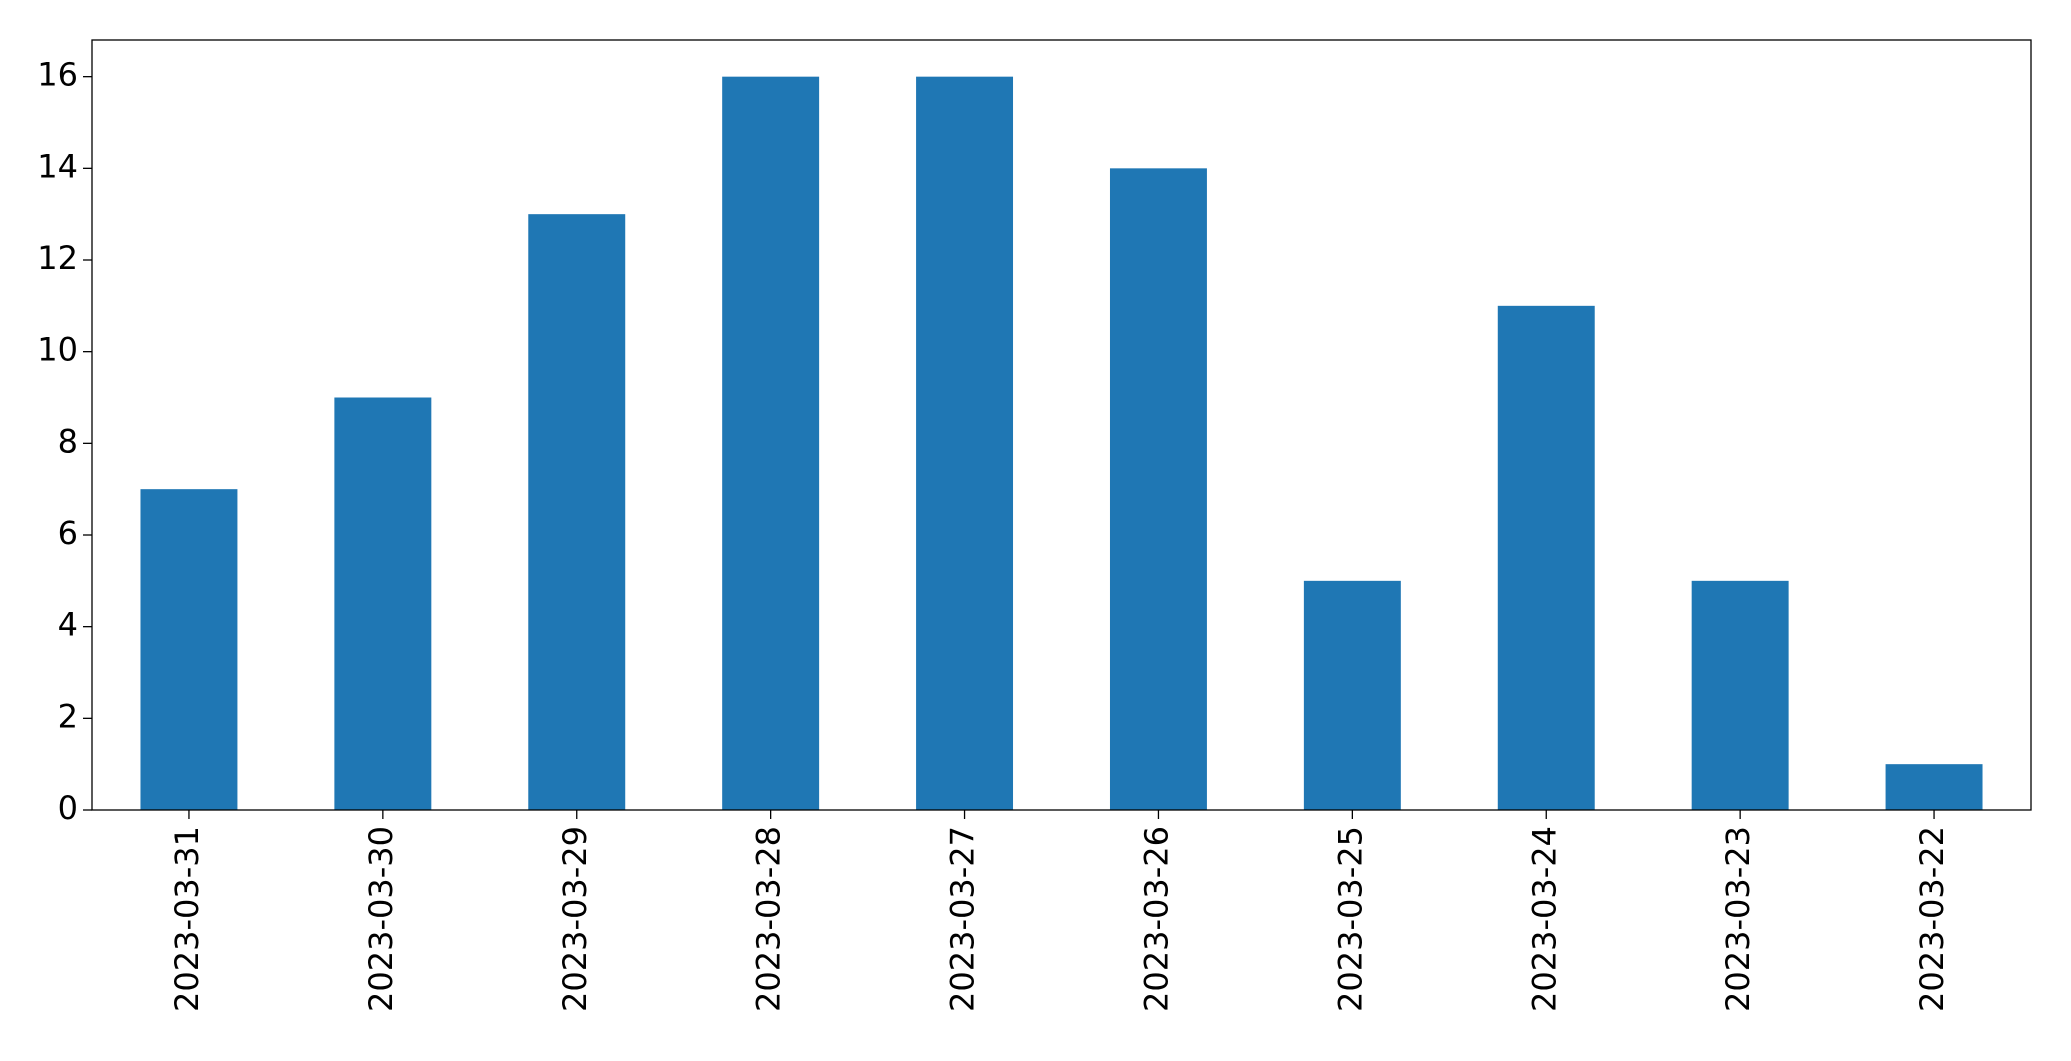 This screenshot has height=1061, width=2071. I want to click on y-tick-label: 0, so click(68, 808).